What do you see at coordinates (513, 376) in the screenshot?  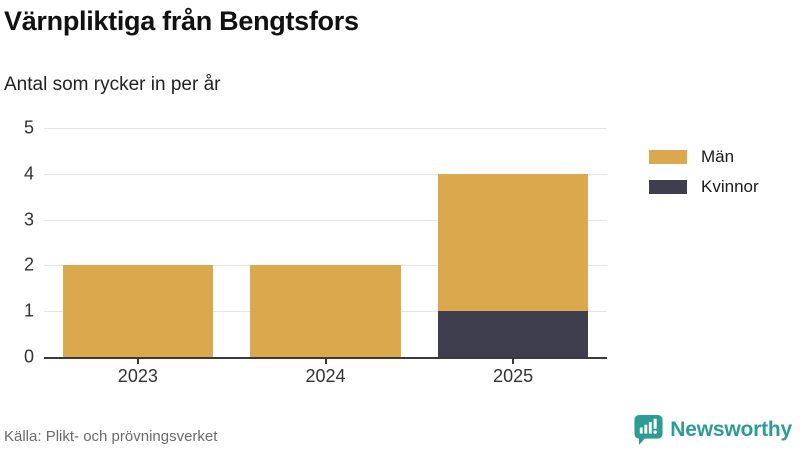 I see `x-tick-label: 2025` at bounding box center [513, 376].